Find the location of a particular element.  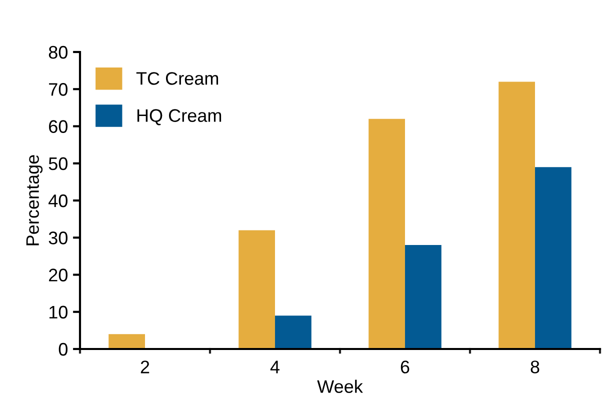

y-tick-label: 50 is located at coordinates (58, 163).